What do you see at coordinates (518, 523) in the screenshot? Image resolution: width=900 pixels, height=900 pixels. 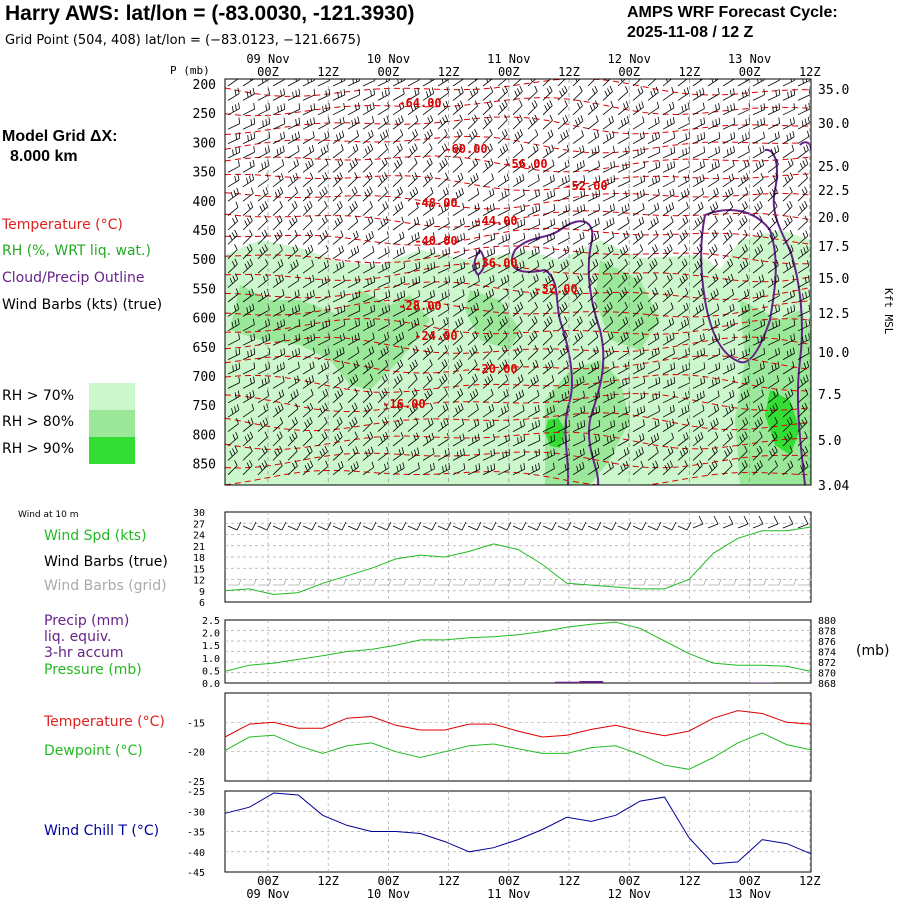 I see `surface-wind-barbs` at bounding box center [518, 523].